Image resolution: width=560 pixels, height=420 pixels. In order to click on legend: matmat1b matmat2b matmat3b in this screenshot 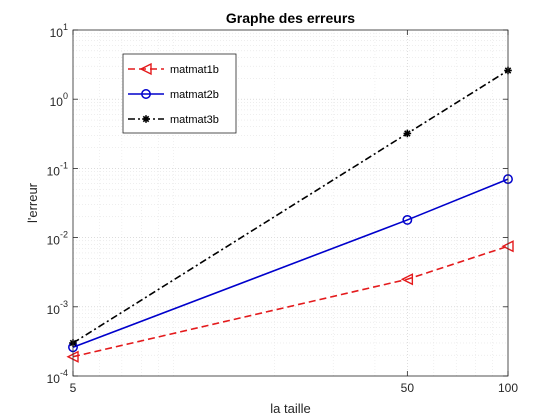, I will do `click(179, 93)`.